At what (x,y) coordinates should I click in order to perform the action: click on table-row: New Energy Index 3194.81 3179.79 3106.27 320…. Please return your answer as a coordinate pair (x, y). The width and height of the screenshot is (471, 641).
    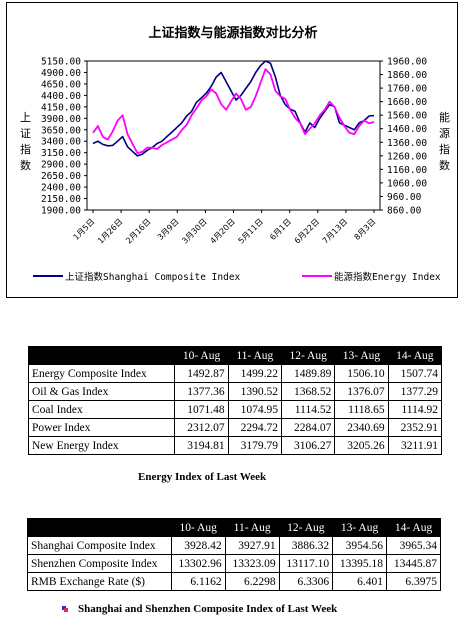
    Looking at the image, I should click on (235, 445).